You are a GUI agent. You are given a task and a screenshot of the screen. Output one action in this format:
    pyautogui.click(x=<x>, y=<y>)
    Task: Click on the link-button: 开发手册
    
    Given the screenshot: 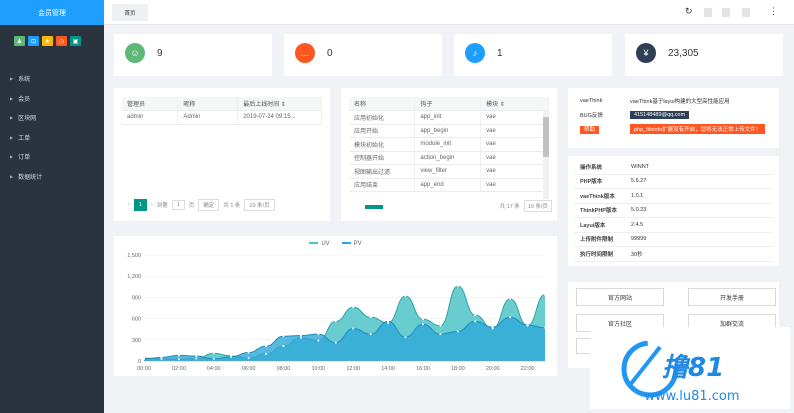 What is the action you would take?
    pyautogui.click(x=732, y=297)
    